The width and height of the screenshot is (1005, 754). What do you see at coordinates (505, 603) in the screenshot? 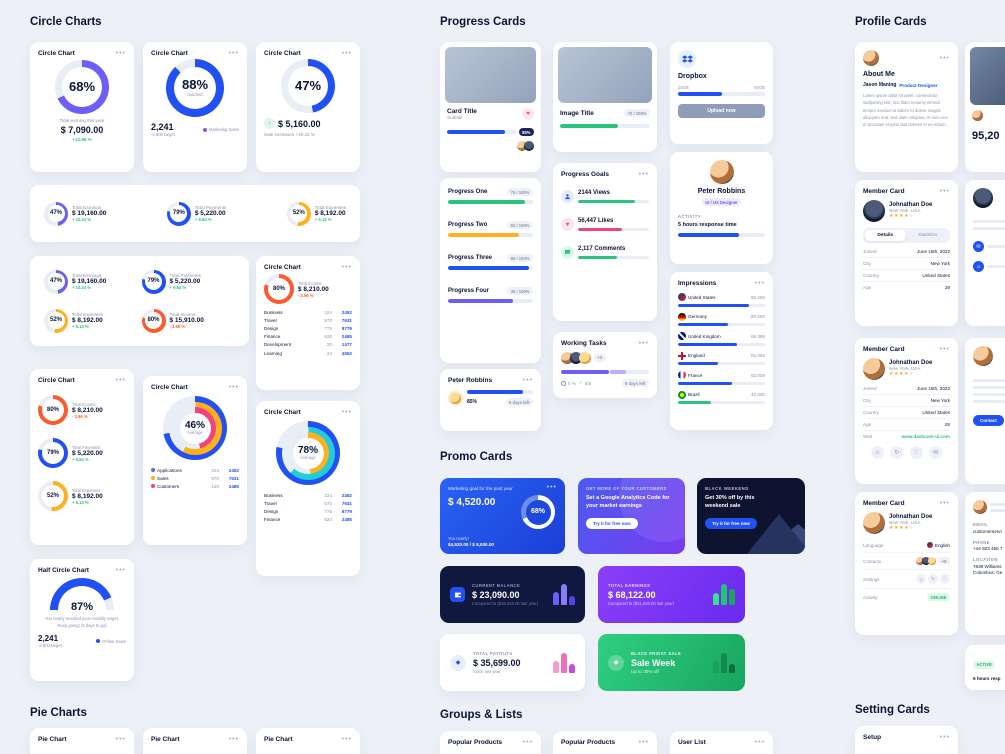
I see `stat-caption: Compared to ($19,340.00 last year)` at bounding box center [505, 603].